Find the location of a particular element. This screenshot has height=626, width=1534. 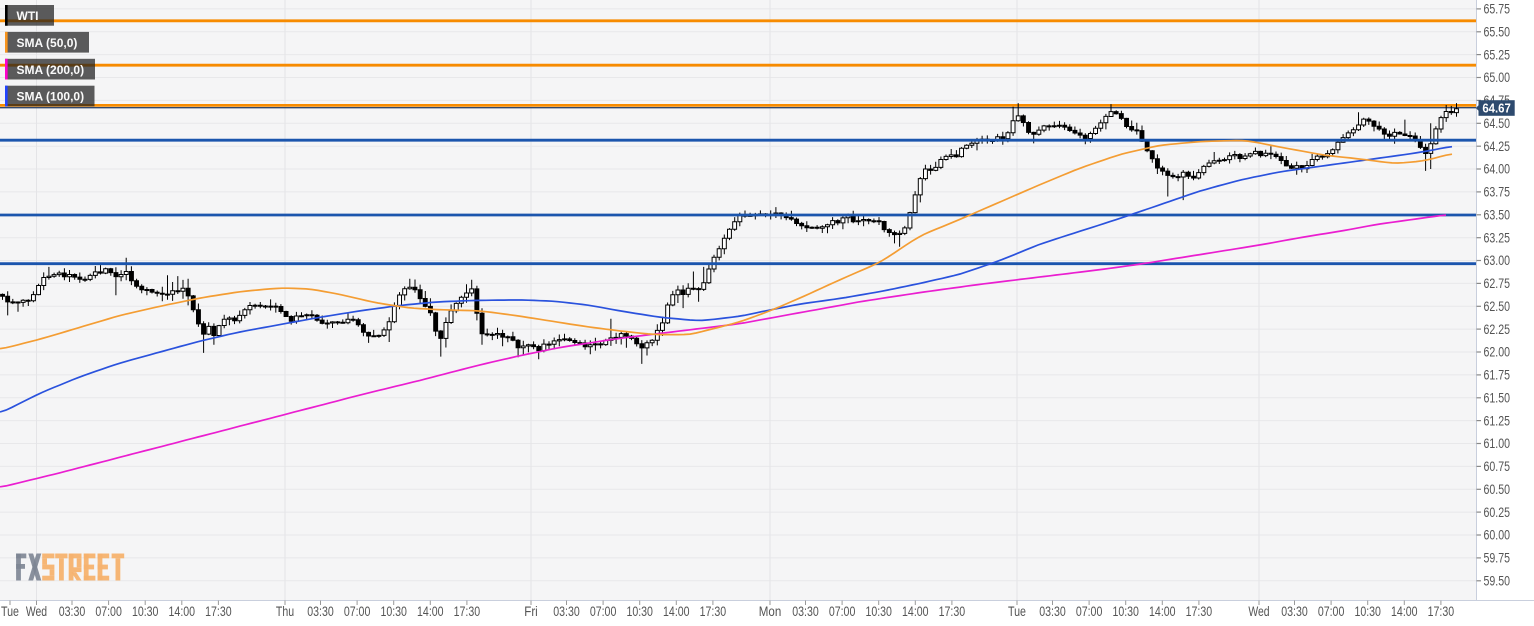

svg-text: 63.75 is located at coordinates (1497, 192).